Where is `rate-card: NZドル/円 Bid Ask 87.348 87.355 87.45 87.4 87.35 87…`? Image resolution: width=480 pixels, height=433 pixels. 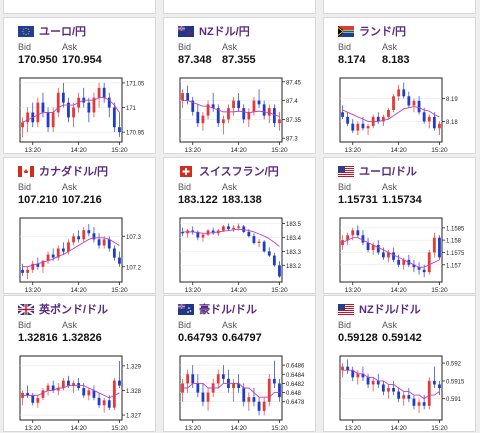
rate-card: NZドル/円 Bid Ask 87.348 87.355 87.45 87.4 87.35 87… is located at coordinates (239, 85).